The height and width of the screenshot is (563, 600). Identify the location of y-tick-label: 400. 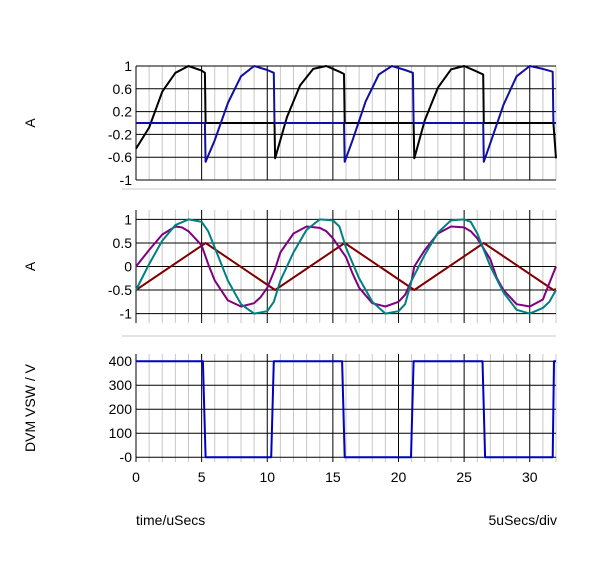
(121, 361).